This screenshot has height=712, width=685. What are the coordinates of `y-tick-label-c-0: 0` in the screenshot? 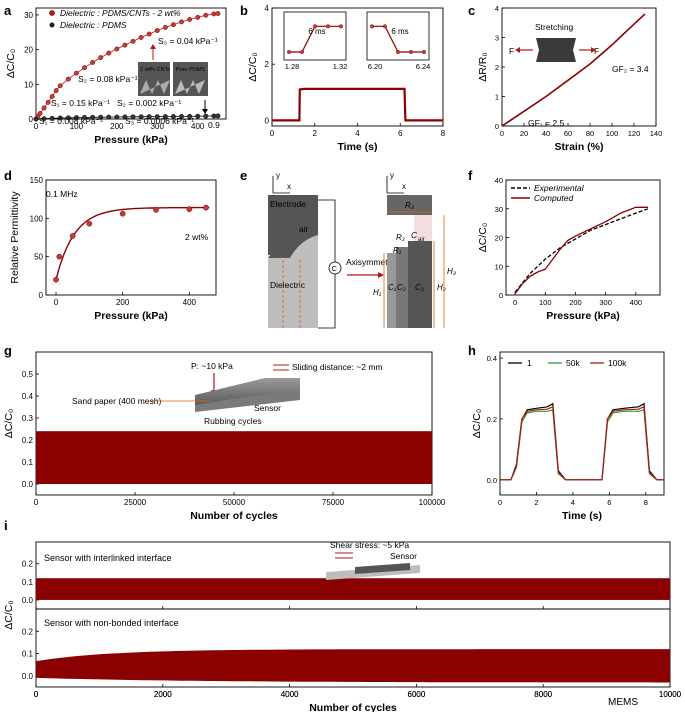 It's located at (497, 126).